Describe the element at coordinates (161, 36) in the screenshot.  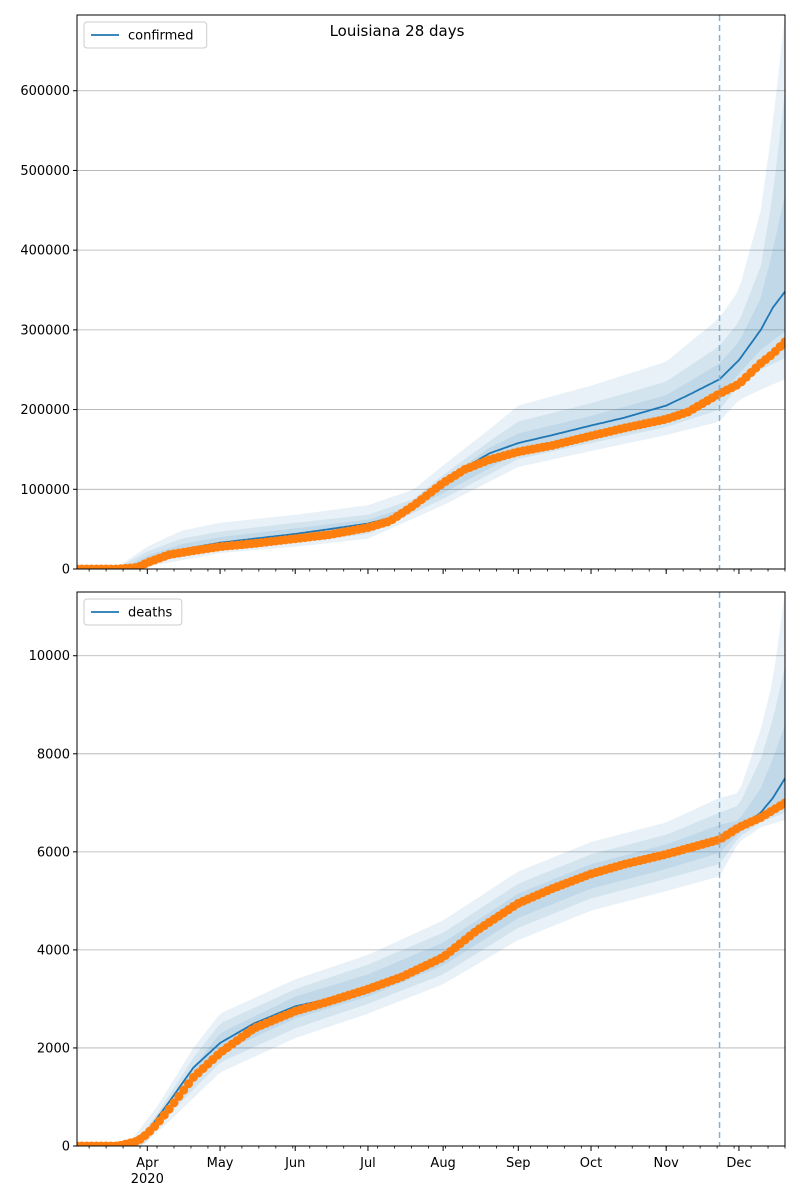
I see `legend-label: confirmed` at that location.